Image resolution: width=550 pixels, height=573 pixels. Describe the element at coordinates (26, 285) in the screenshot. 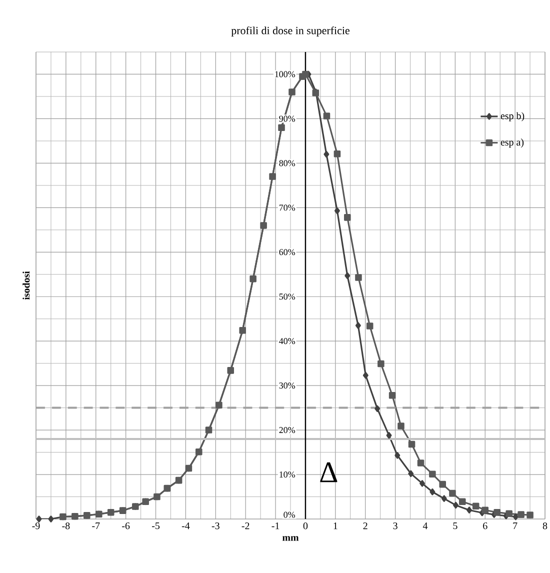

I see `y-axis-title: isodosi` at that location.